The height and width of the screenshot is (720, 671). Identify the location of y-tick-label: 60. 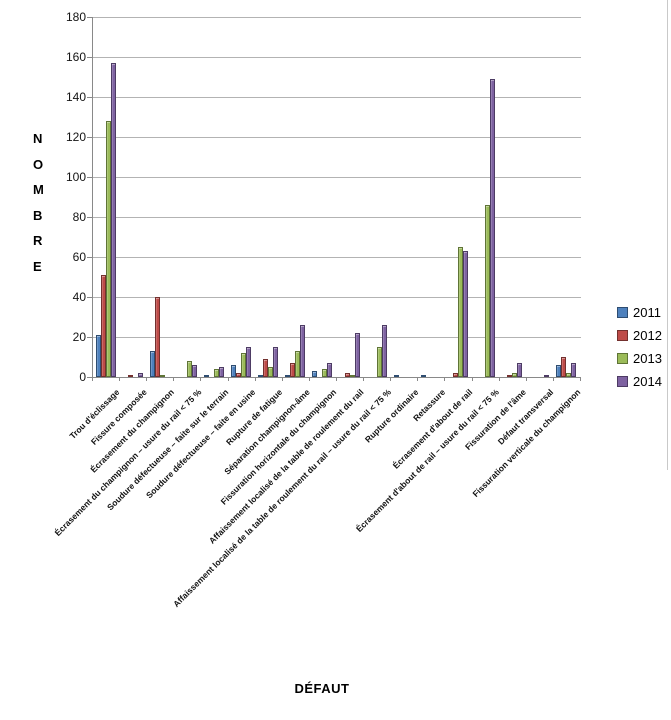
(79, 257).